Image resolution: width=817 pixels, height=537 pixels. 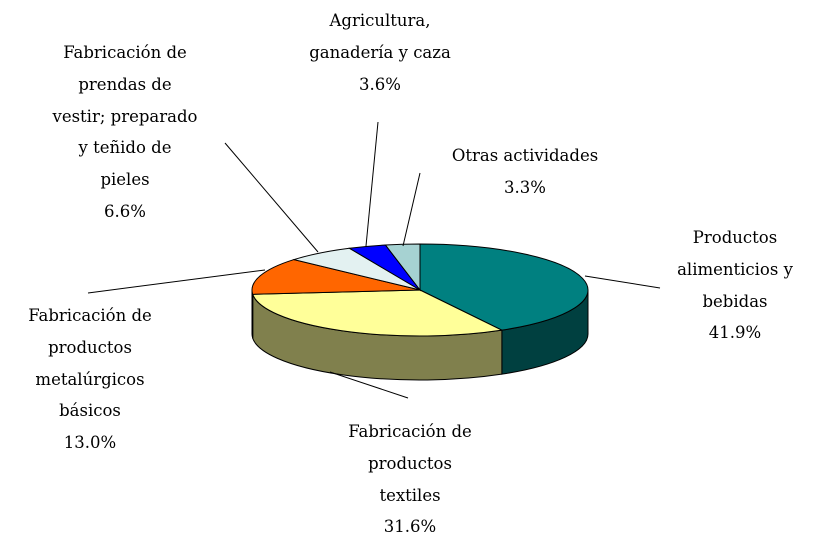 I want to click on slice-label: Productos alimenticios y bebidas 41.9%, so click(x=731, y=285).